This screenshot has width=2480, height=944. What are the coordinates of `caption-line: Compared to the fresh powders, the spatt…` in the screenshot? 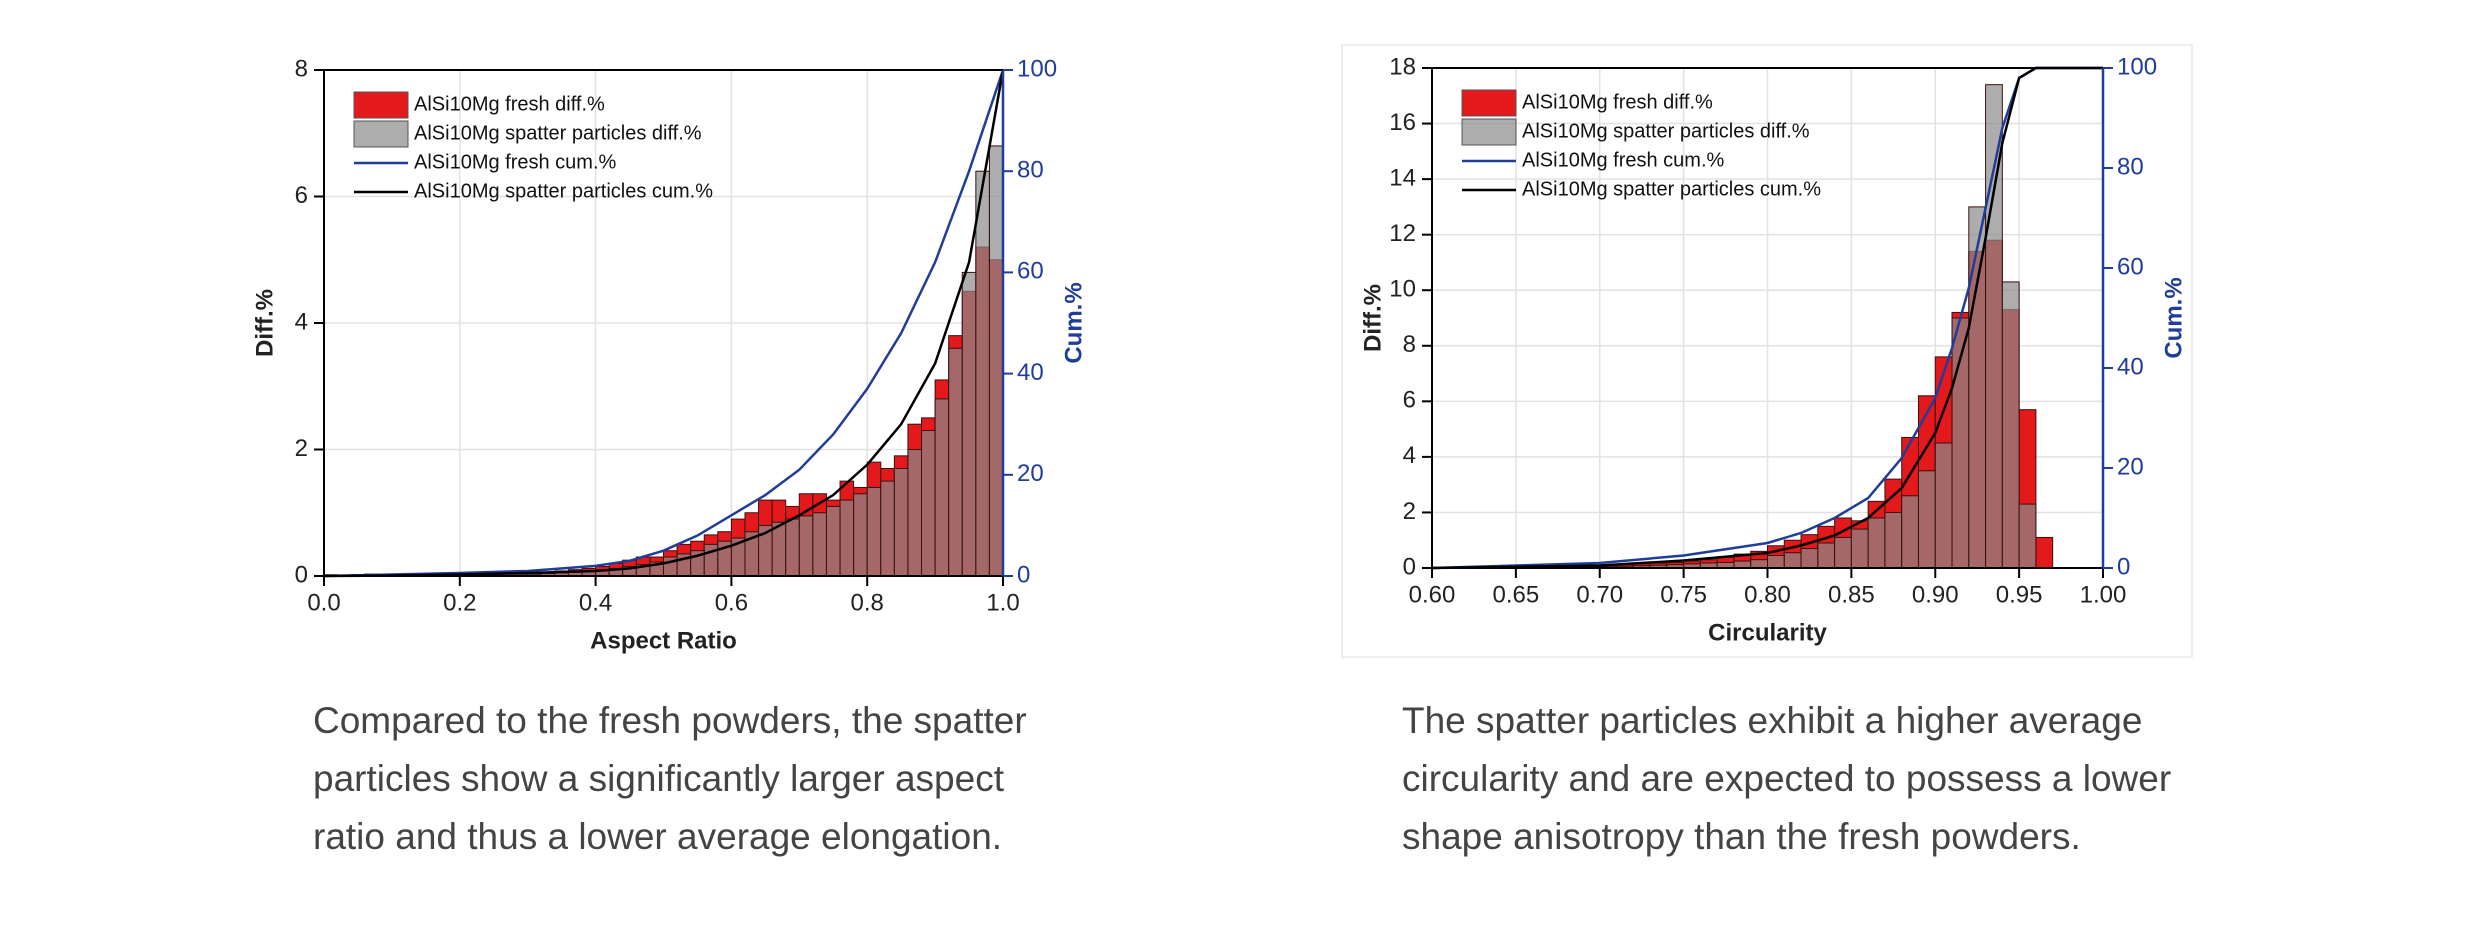 It's located at (670, 720).